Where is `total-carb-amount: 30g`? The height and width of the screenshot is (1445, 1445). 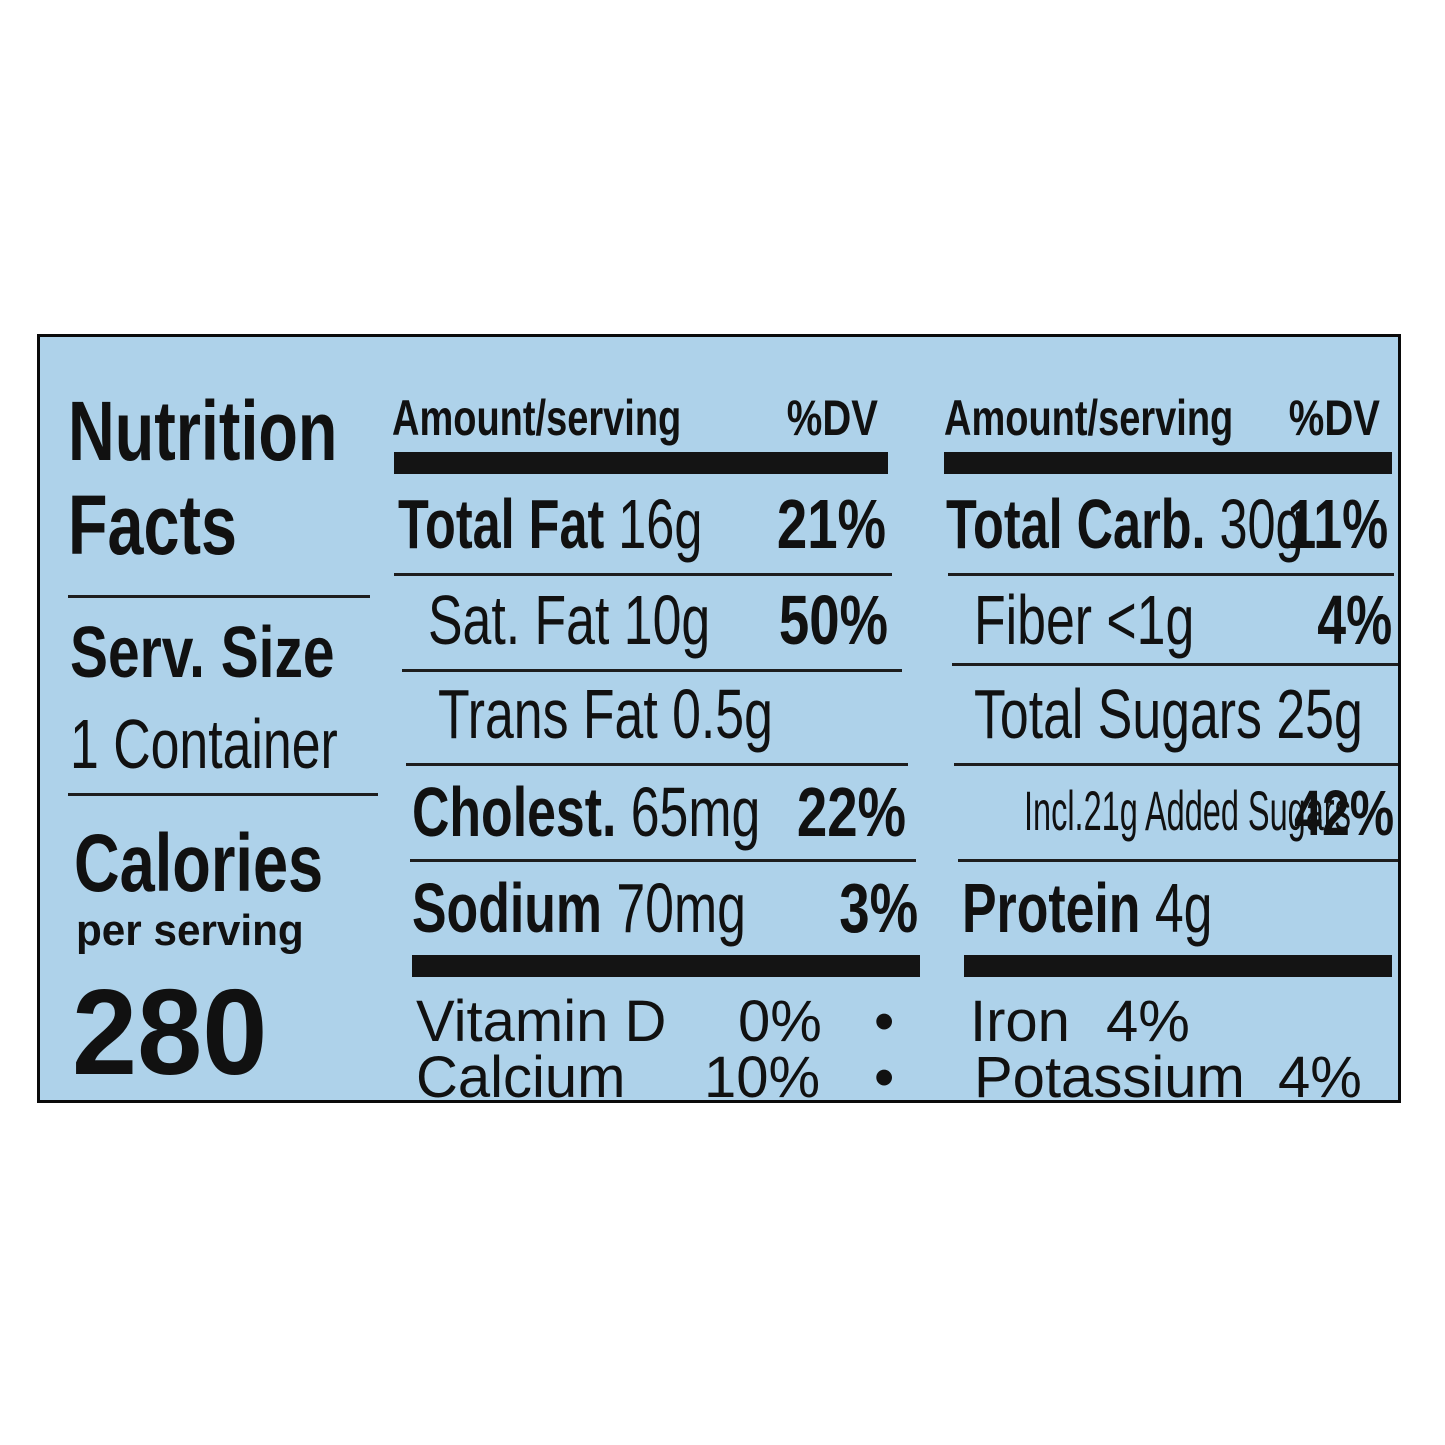
total-carb-amount: 30g is located at coordinates (1261, 524).